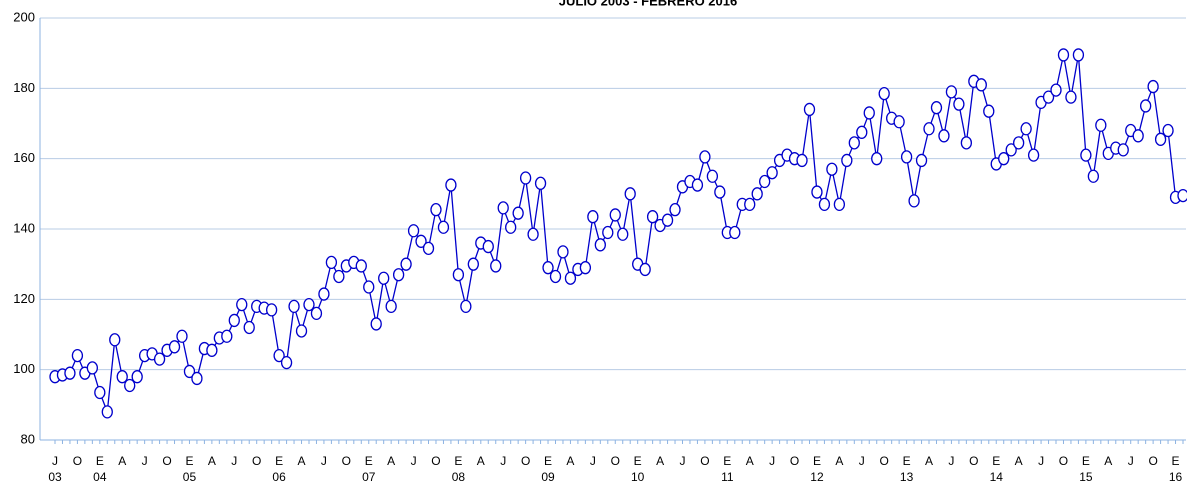 This screenshot has height=493, width=1187. Describe the element at coordinates (1086, 477) in the screenshot. I see `x-year-label: 15` at that location.